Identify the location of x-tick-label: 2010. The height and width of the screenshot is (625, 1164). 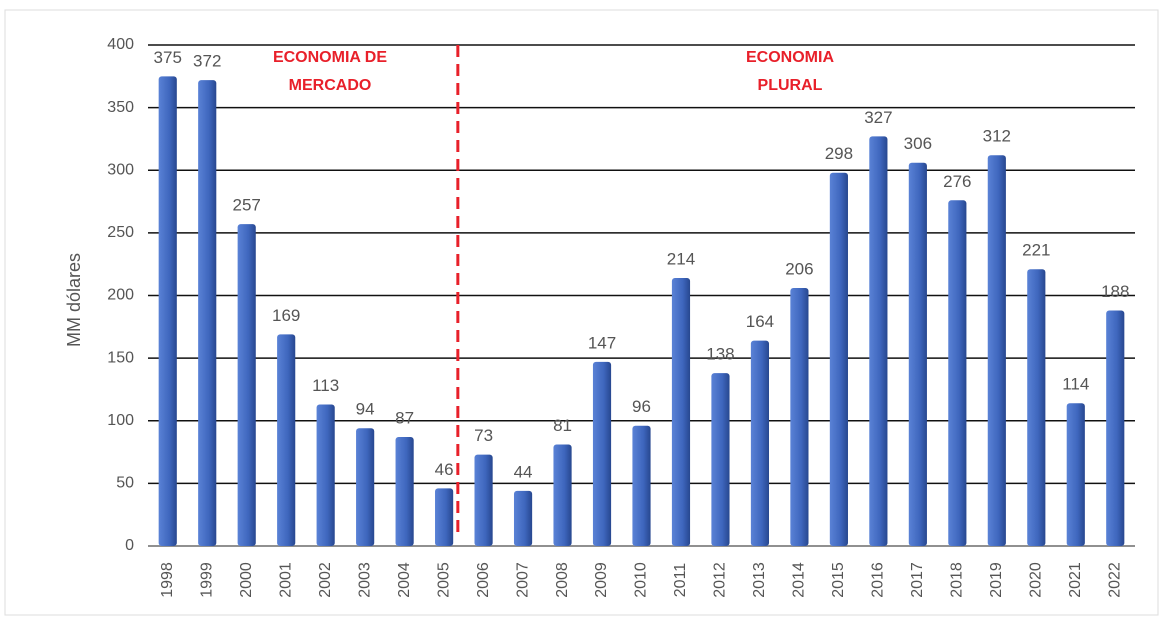
(641, 580).